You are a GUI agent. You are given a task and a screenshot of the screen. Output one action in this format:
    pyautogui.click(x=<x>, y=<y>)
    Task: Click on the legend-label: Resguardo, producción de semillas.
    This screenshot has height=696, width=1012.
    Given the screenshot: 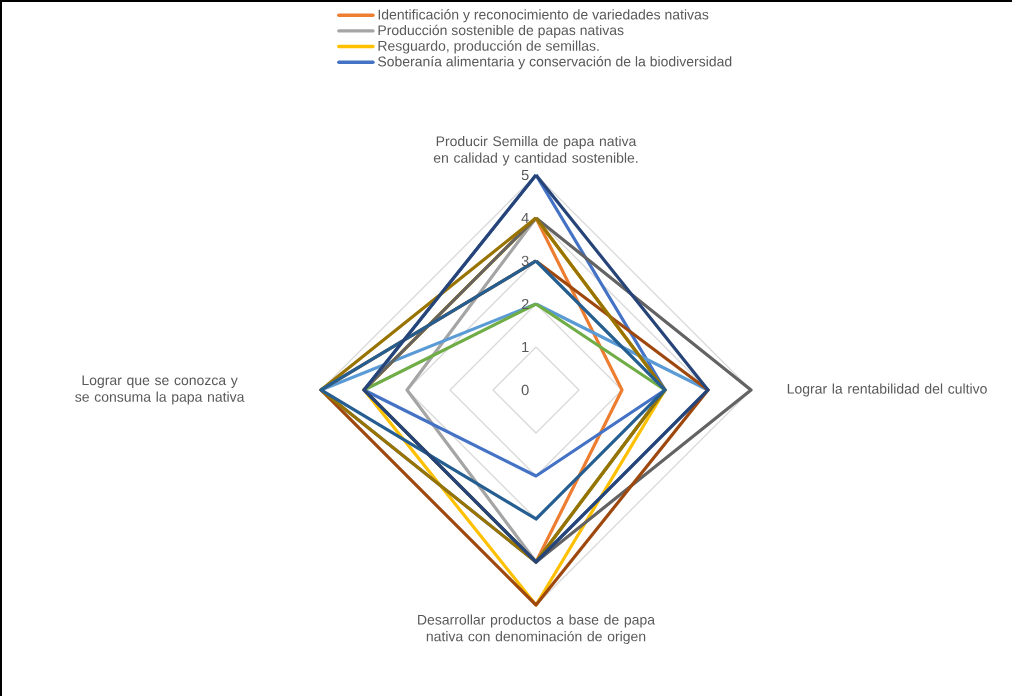 What is the action you would take?
    pyautogui.click(x=488, y=47)
    